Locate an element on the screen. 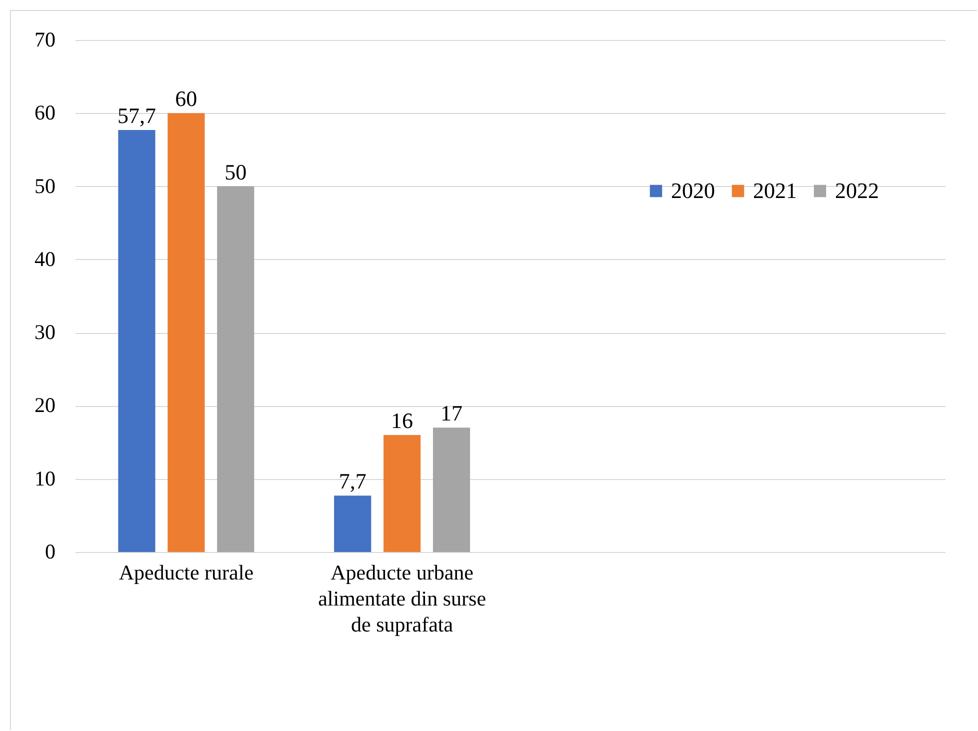 The image size is (978, 731). legend-label: 2022 is located at coordinates (857, 190).